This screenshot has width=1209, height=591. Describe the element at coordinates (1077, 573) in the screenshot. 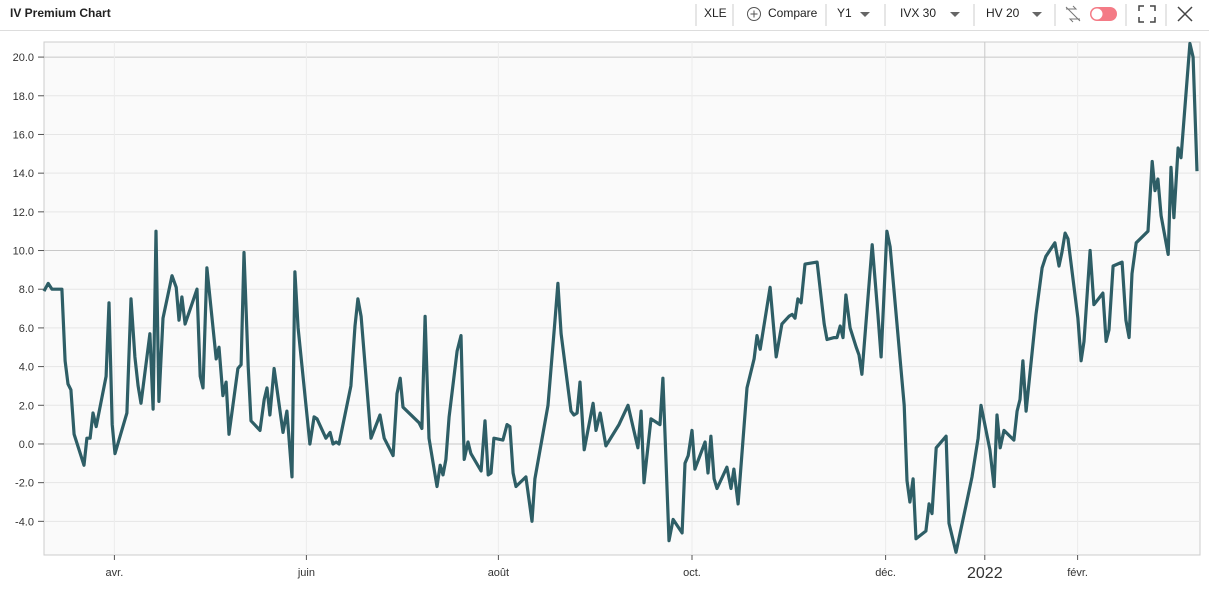

I see `x-tick-label: févr.` at that location.